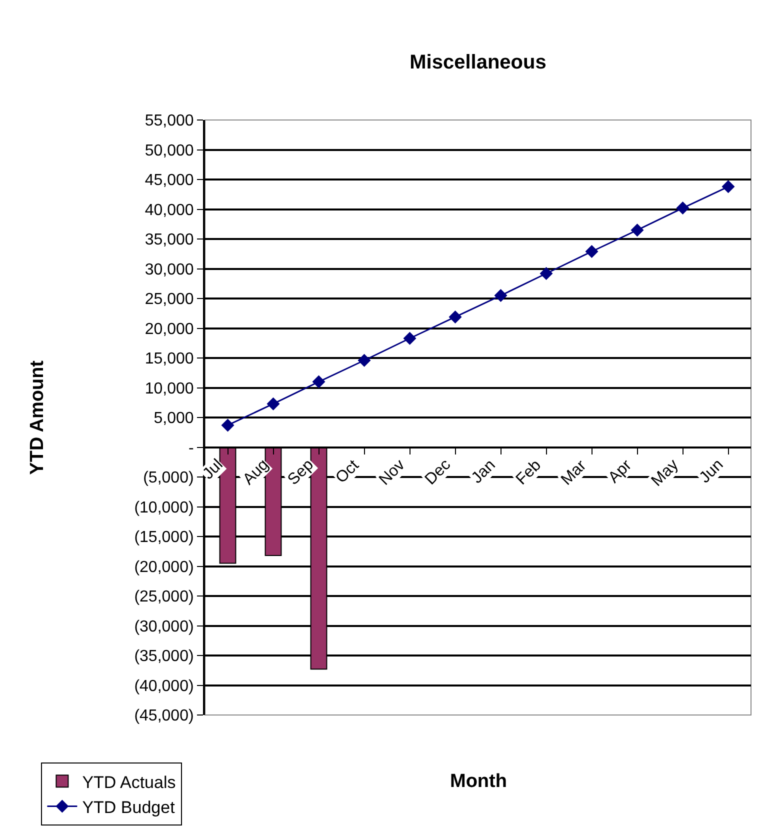 This screenshot has width=781, height=838. What do you see at coordinates (169, 329) in the screenshot?
I see `y-tick-label: 20,000` at bounding box center [169, 329].